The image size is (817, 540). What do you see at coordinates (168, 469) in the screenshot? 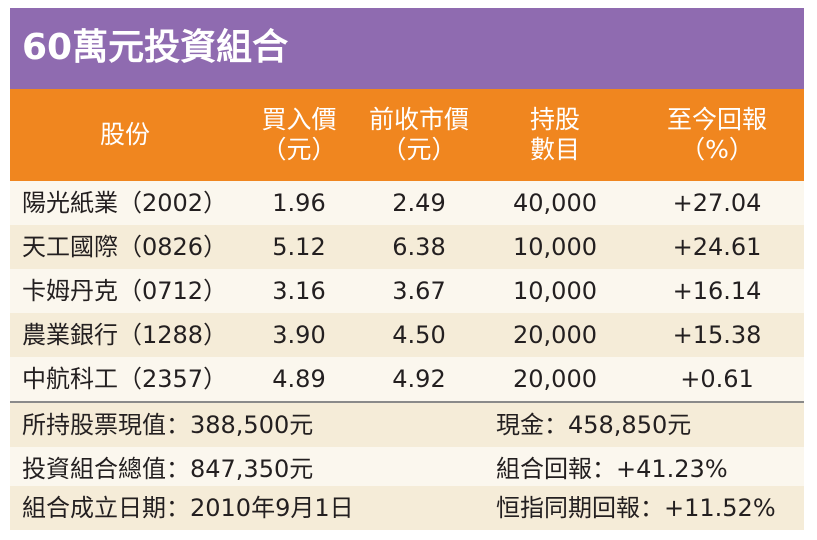
I see `total-value: 投資組合總值：847,350元` at bounding box center [168, 469].